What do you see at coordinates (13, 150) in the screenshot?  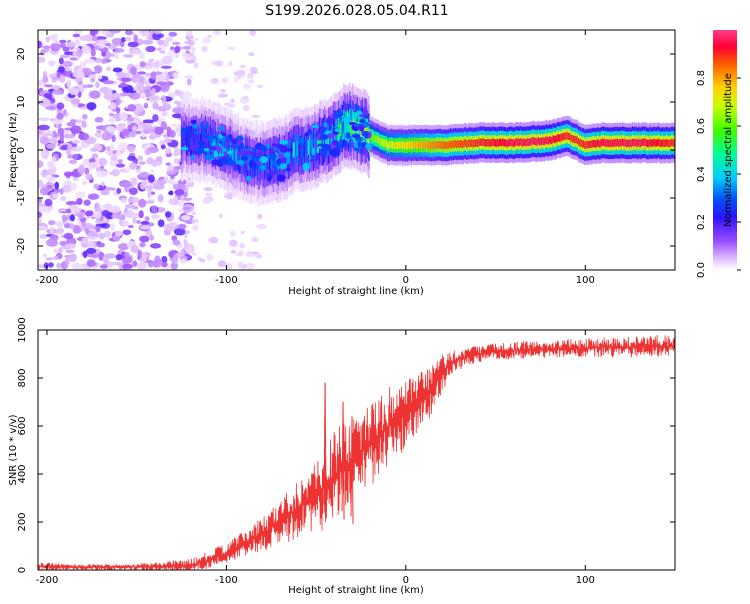 I see `spectrogram-y-label: Frequency (Hz)` at bounding box center [13, 150].